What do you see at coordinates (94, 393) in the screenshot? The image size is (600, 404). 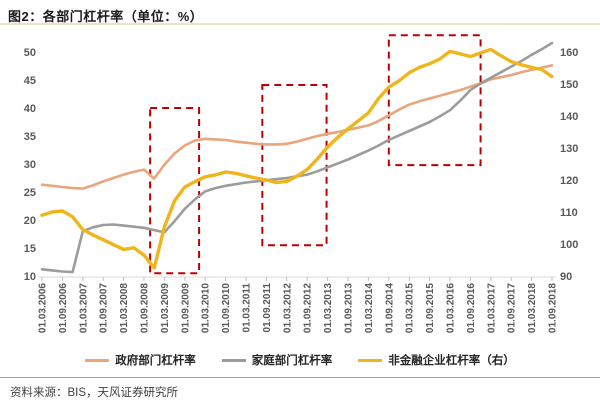 I see `source-text: 资料来源：BIS，天风证券研究所` at bounding box center [94, 393].